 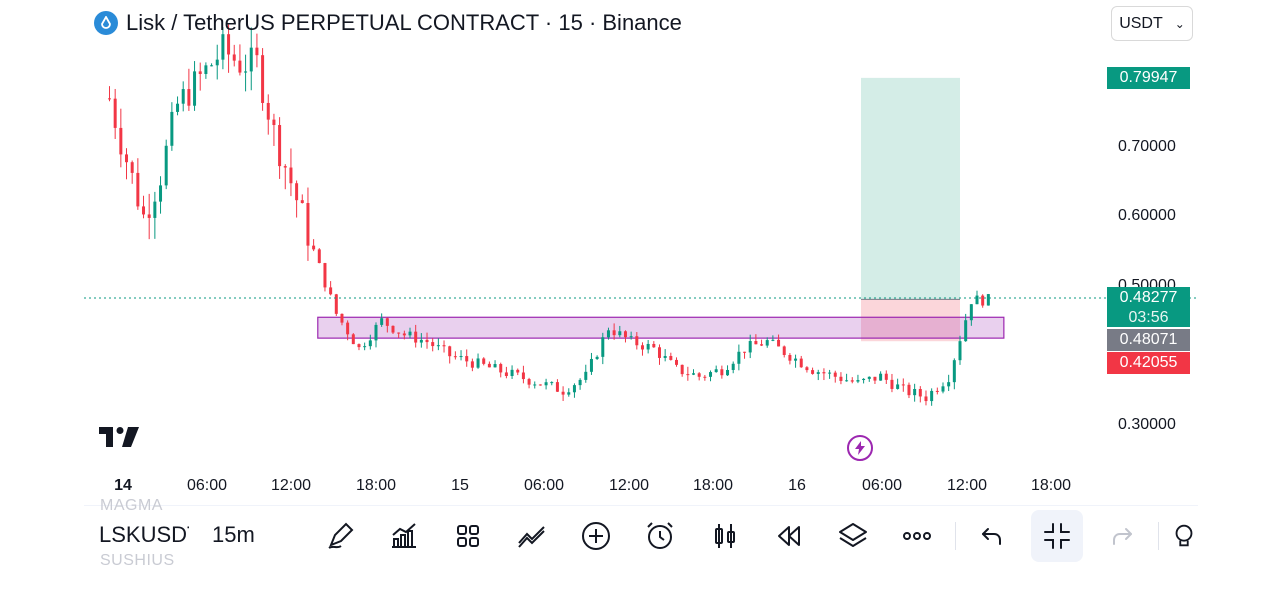 I want to click on tradingview-logo-icon, so click(x=120, y=439).